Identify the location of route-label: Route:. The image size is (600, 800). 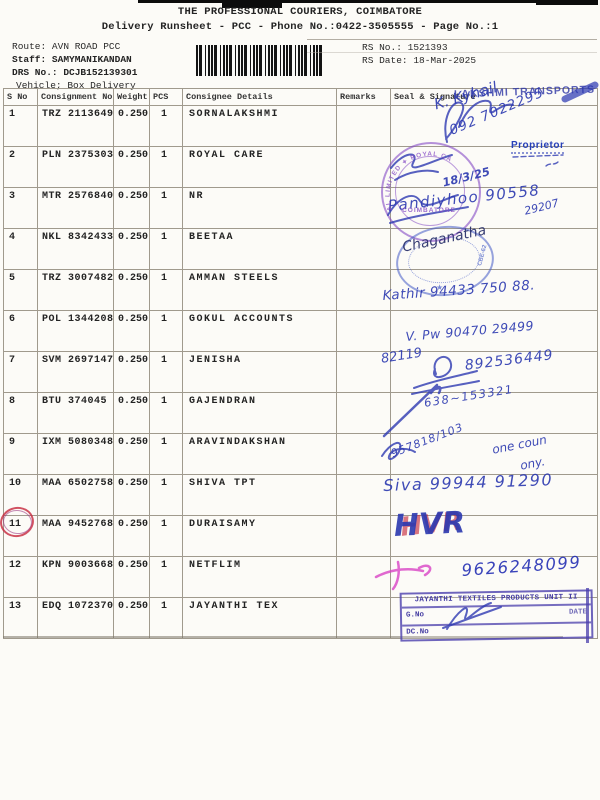
(29, 46).